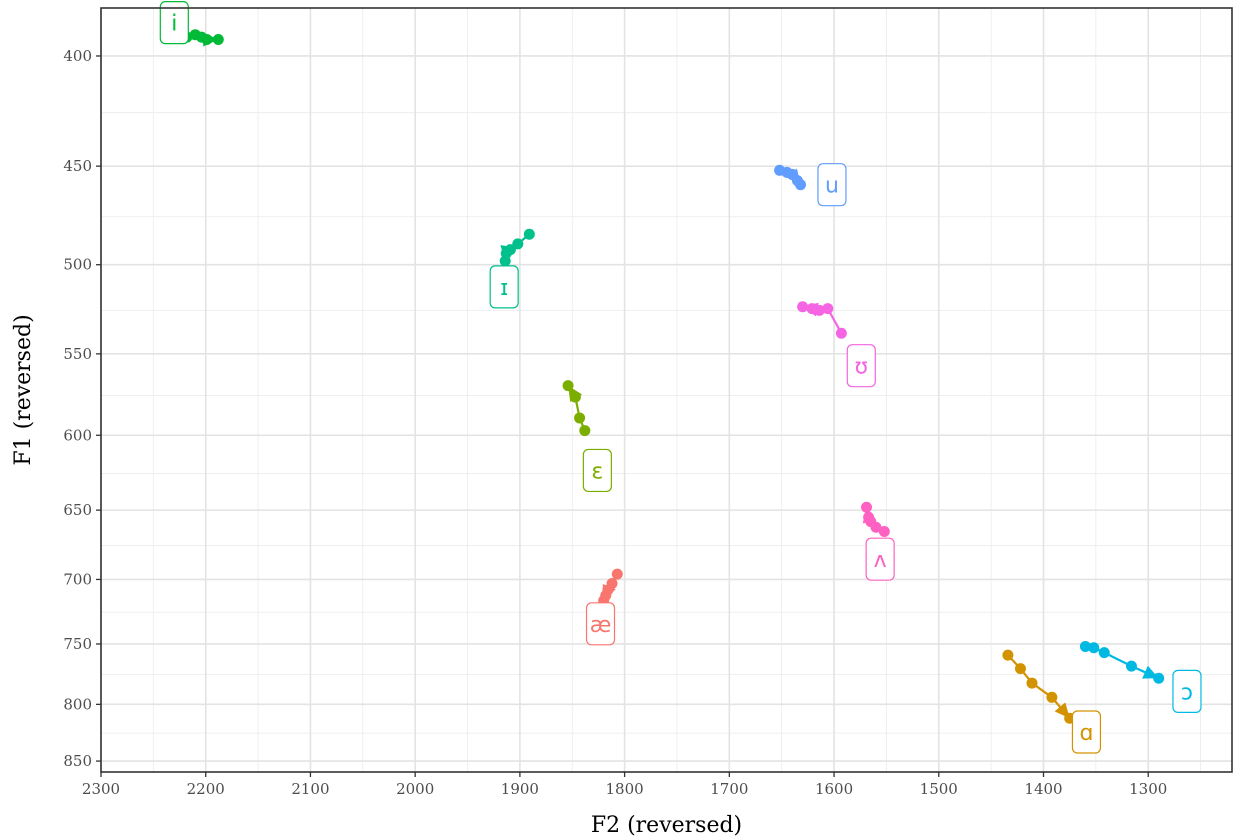 Image resolution: width=1239 pixels, height=840 pixels. What do you see at coordinates (415, 789) in the screenshot?
I see `x-tick-label: 2000` at bounding box center [415, 789].